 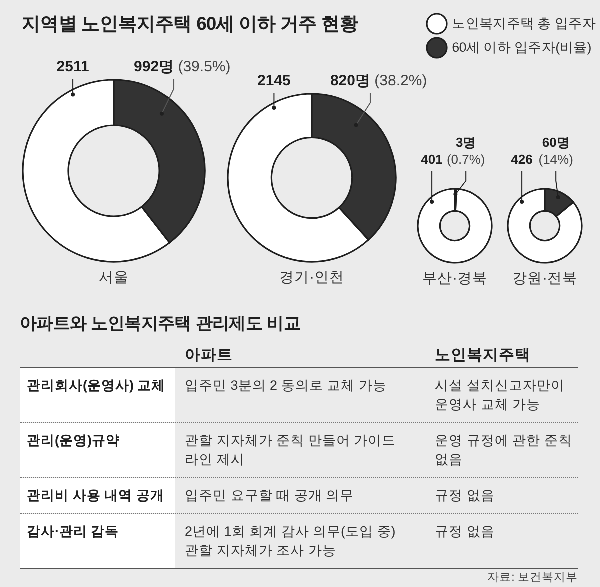 What do you see at coordinates (432, 160) in the screenshot?
I see `text: 401` at bounding box center [432, 160].